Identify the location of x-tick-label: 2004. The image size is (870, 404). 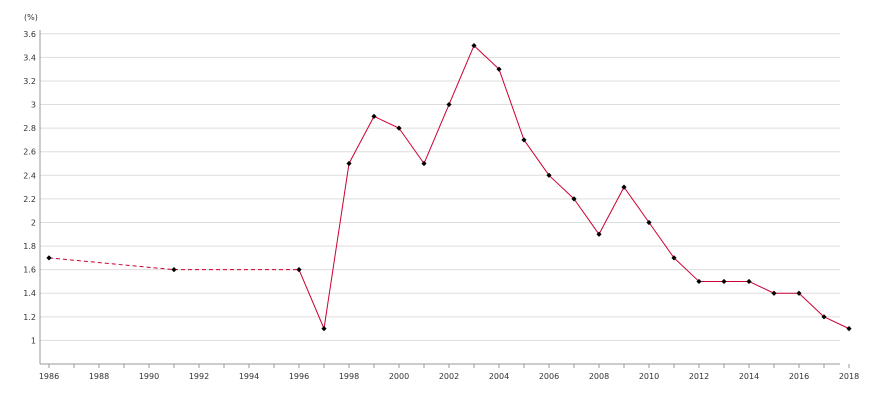
(499, 376).